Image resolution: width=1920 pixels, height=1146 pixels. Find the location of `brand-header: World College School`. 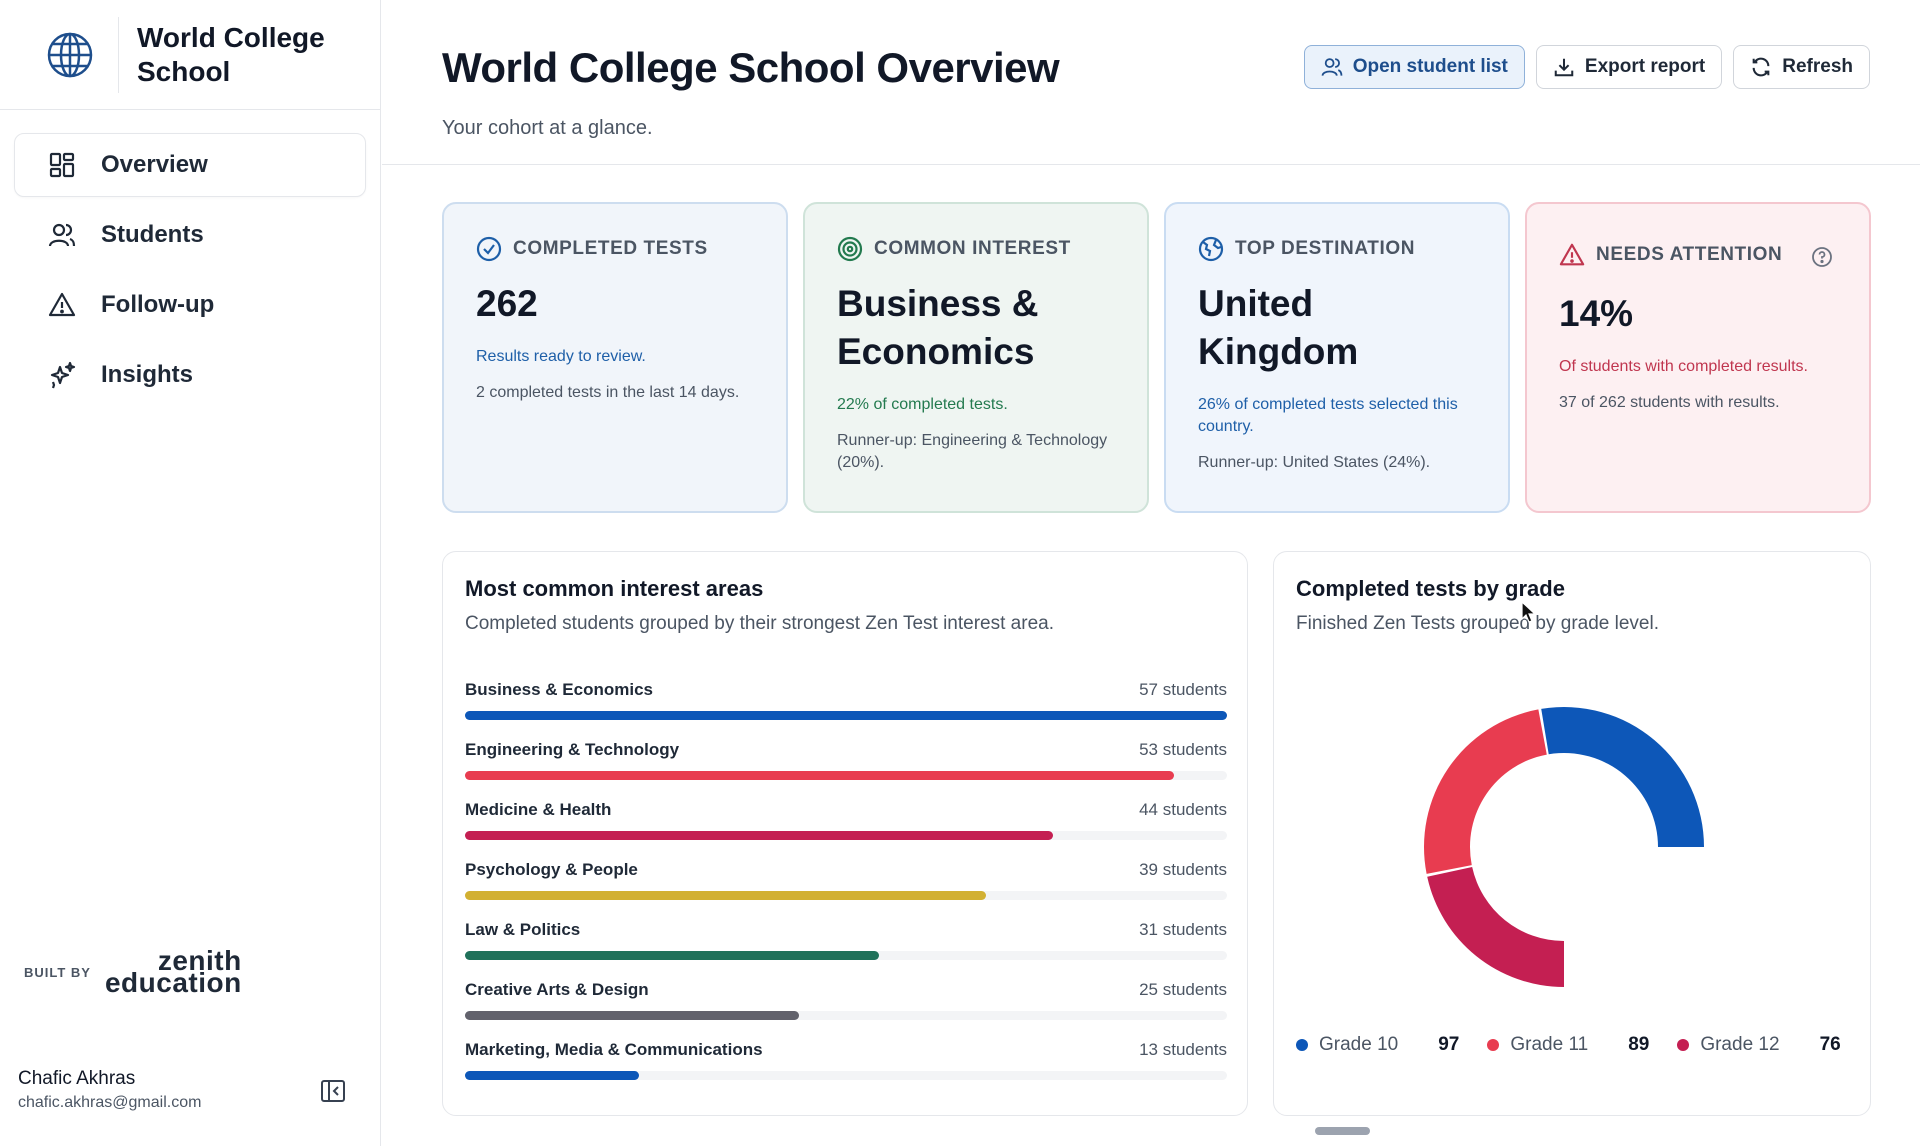

brand-header: World College School is located at coordinates (190, 55).